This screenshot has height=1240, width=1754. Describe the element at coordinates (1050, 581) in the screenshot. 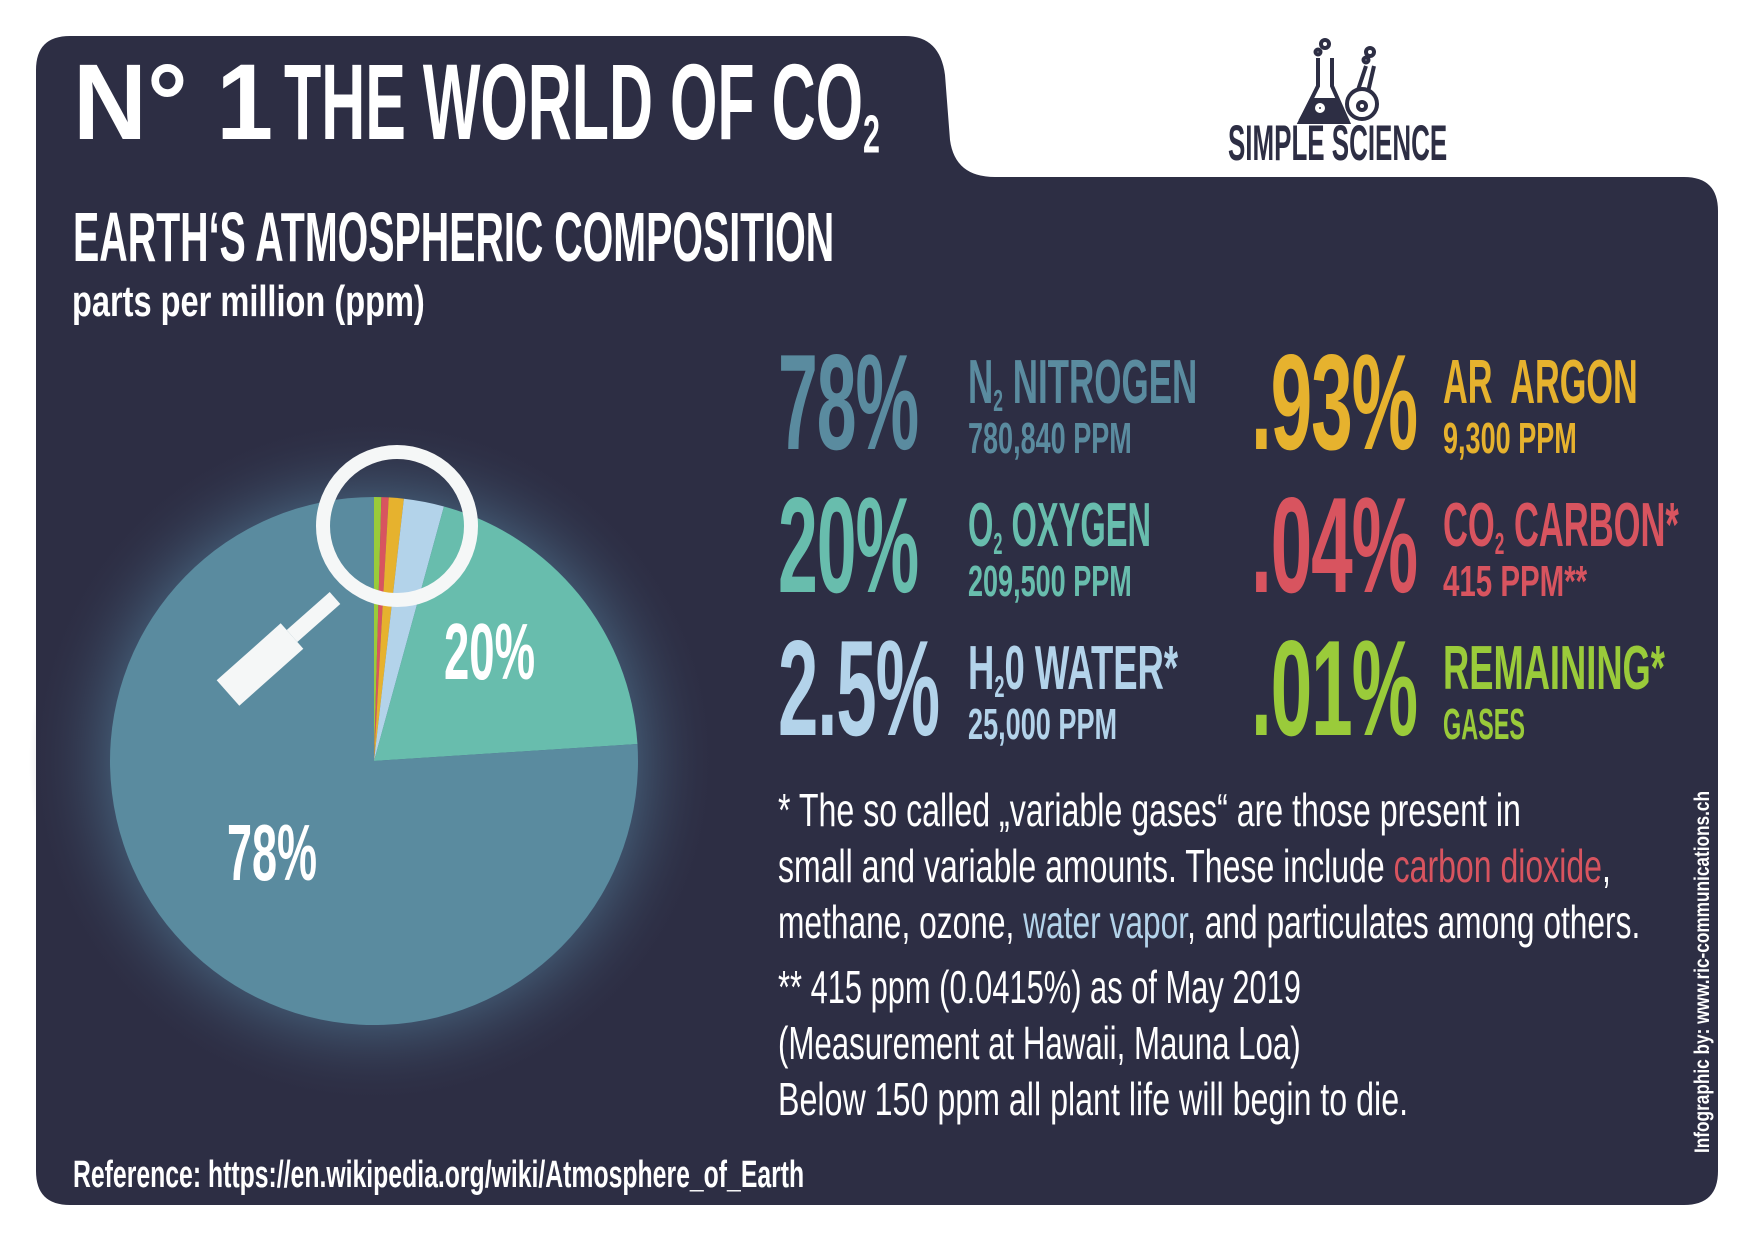

I see `stat-ppm: 209,500 PPM` at that location.